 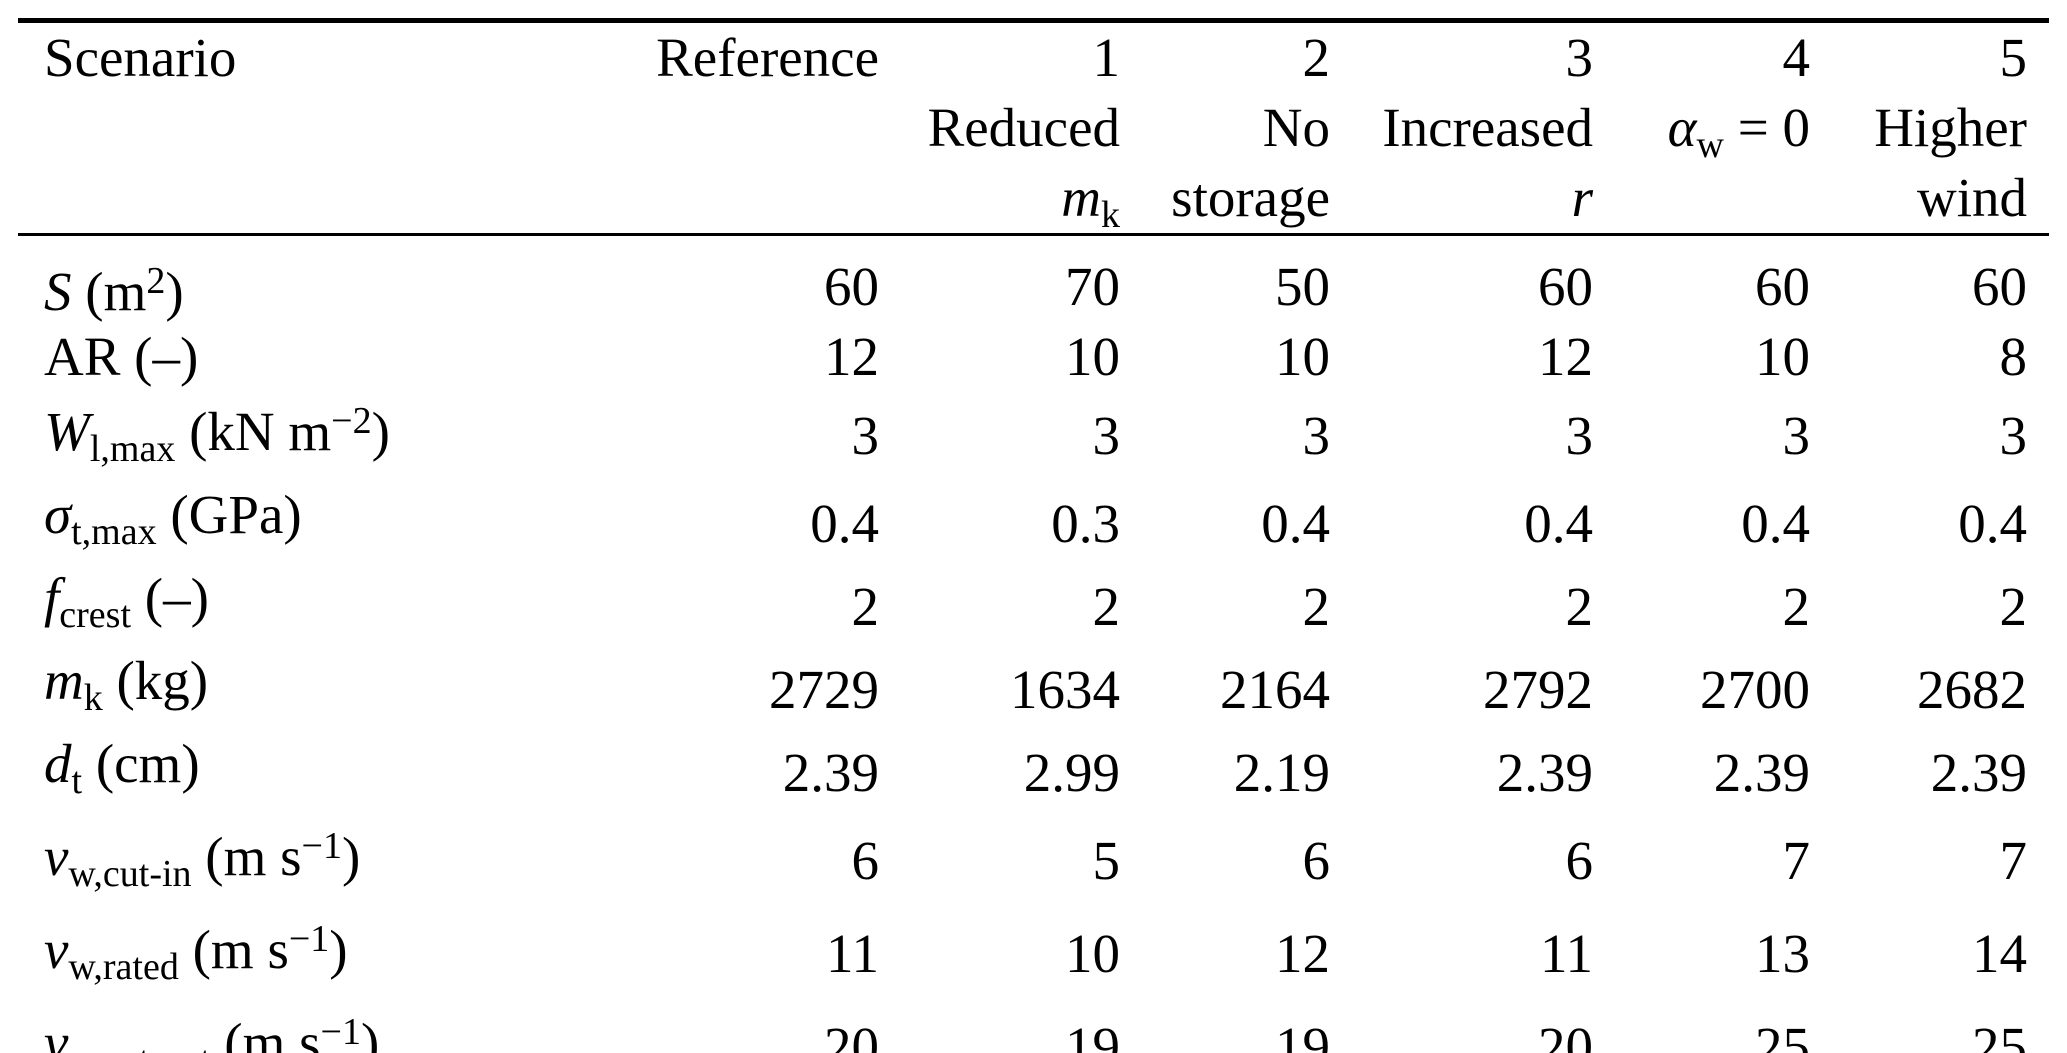 What do you see at coordinates (1085, 523) in the screenshot?
I see `cell: 0.3` at bounding box center [1085, 523].